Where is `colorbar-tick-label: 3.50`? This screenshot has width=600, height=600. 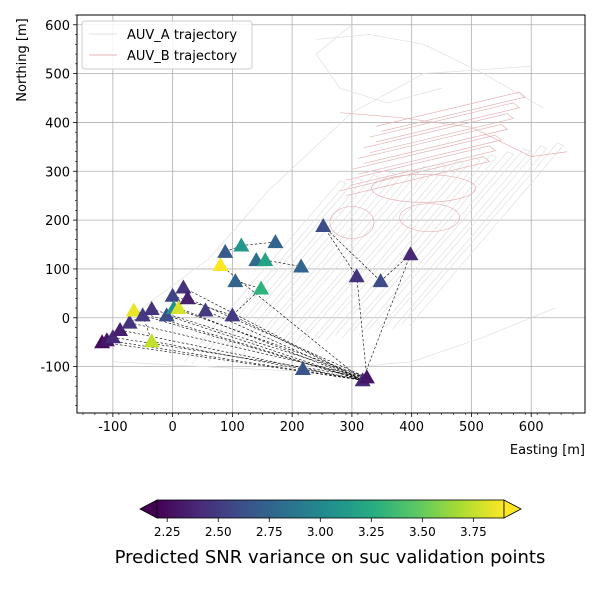 colorbar-tick-label: 3.50 is located at coordinates (422, 532).